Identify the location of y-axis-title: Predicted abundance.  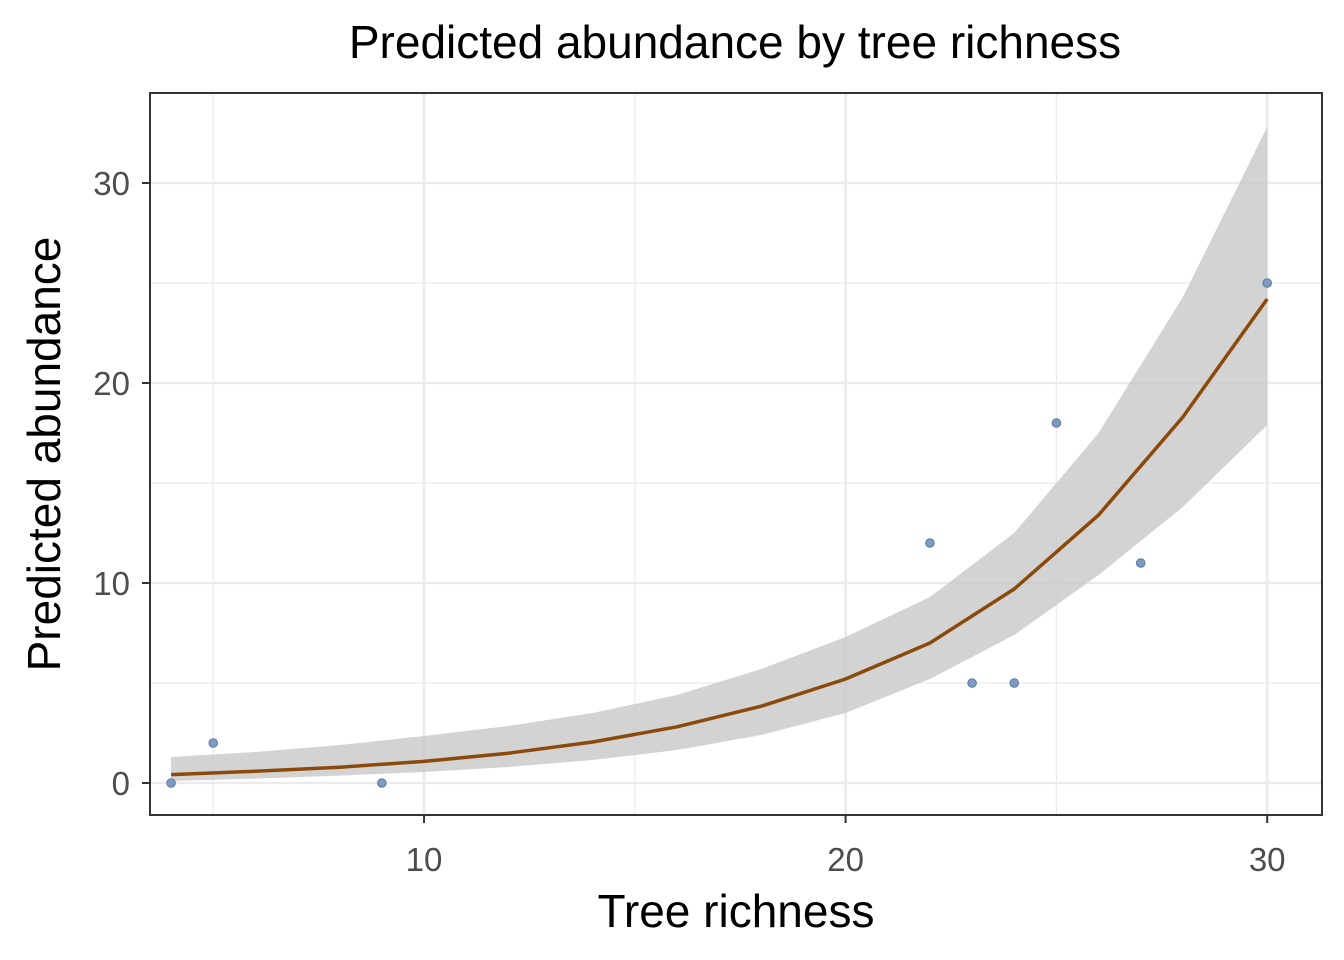
(44, 454).